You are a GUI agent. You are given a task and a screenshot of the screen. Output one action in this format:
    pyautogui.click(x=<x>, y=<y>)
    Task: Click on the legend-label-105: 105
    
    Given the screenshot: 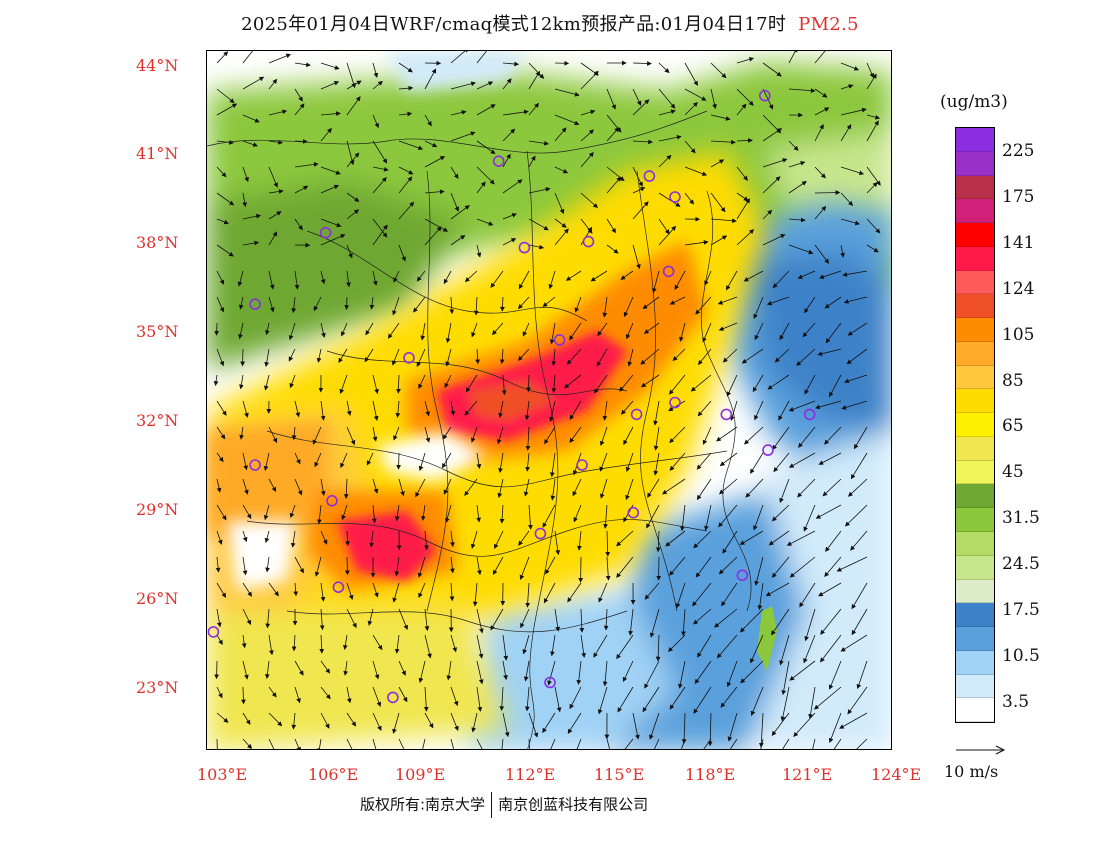 What is the action you would take?
    pyautogui.click(x=1018, y=335)
    